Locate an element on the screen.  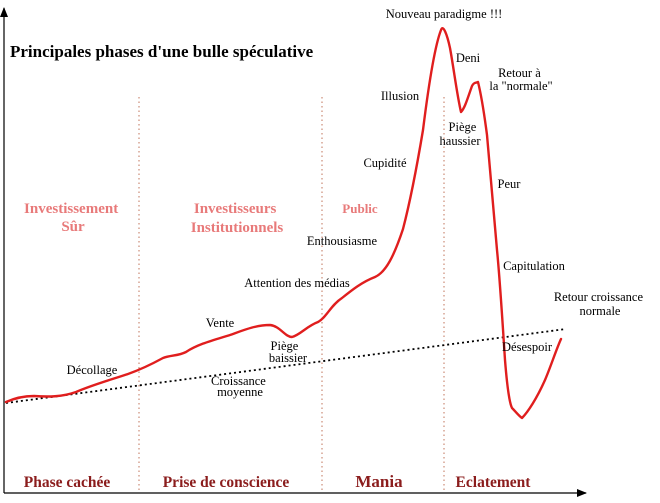
phase-3-mid-label: Public is located at coordinates (360, 208).